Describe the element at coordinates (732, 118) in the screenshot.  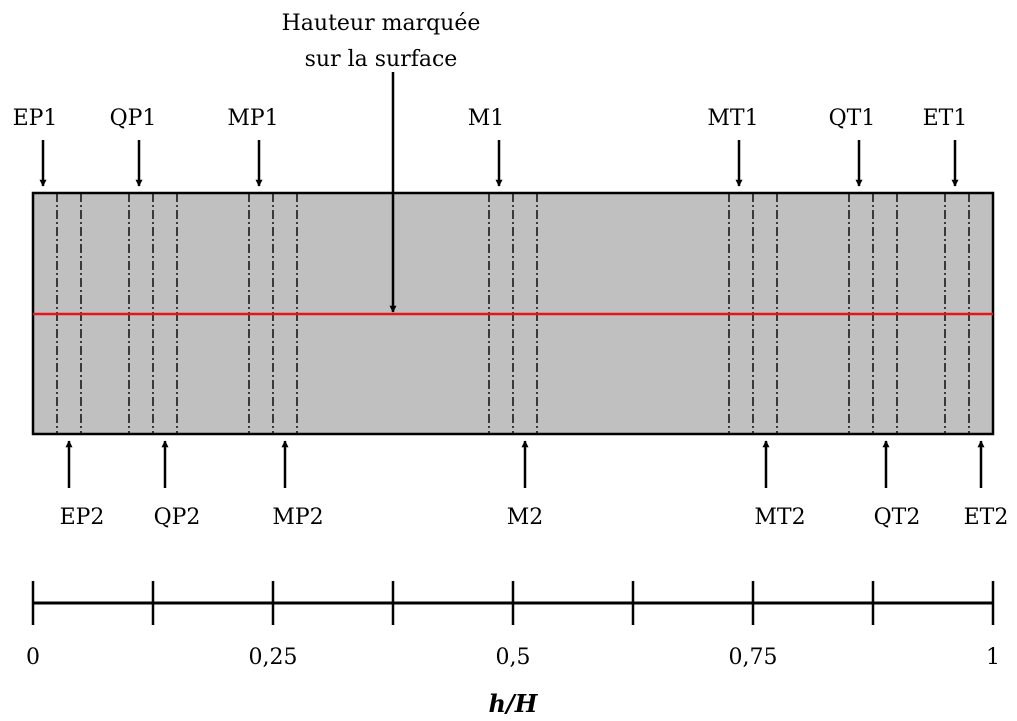
I see `label-mt1: MT1` at that location.